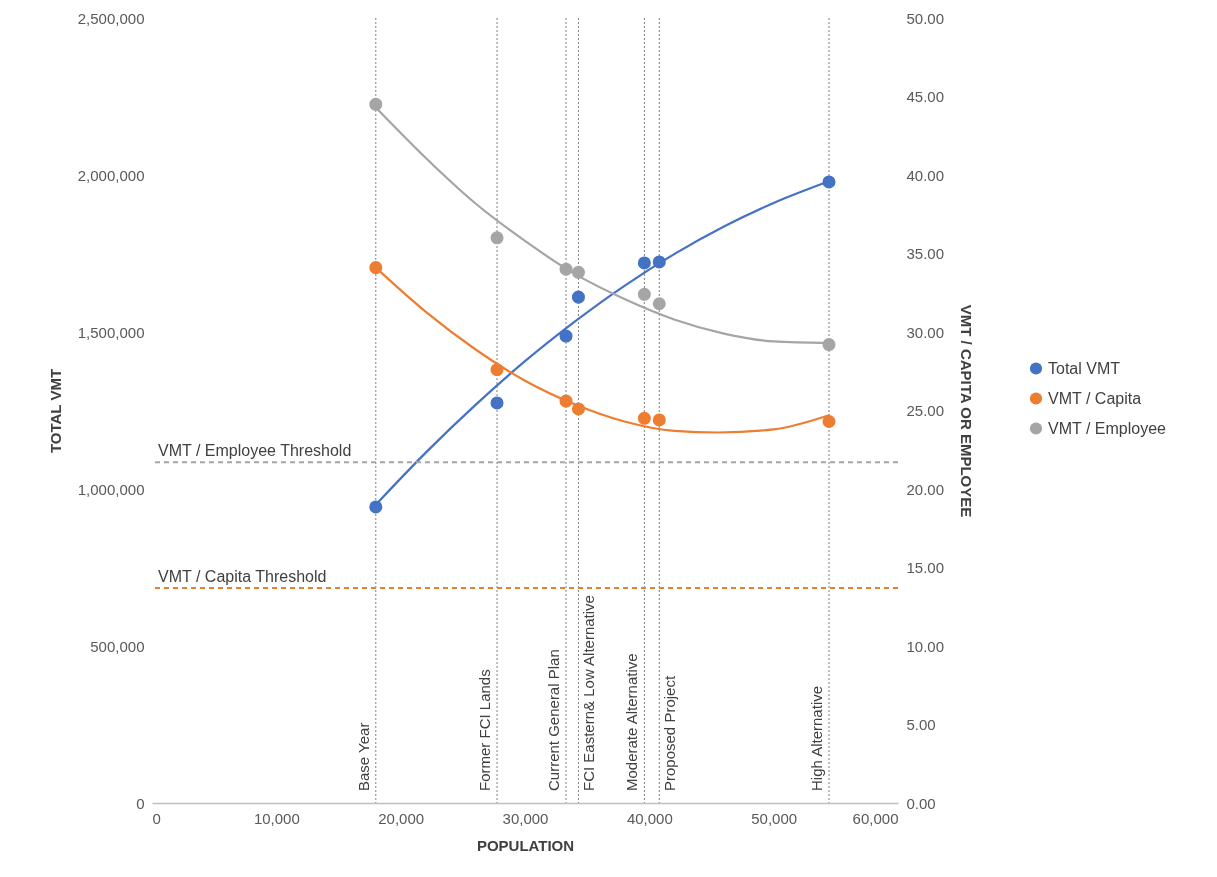  I want to click on y2-tick-label: 30.00, so click(925, 332).